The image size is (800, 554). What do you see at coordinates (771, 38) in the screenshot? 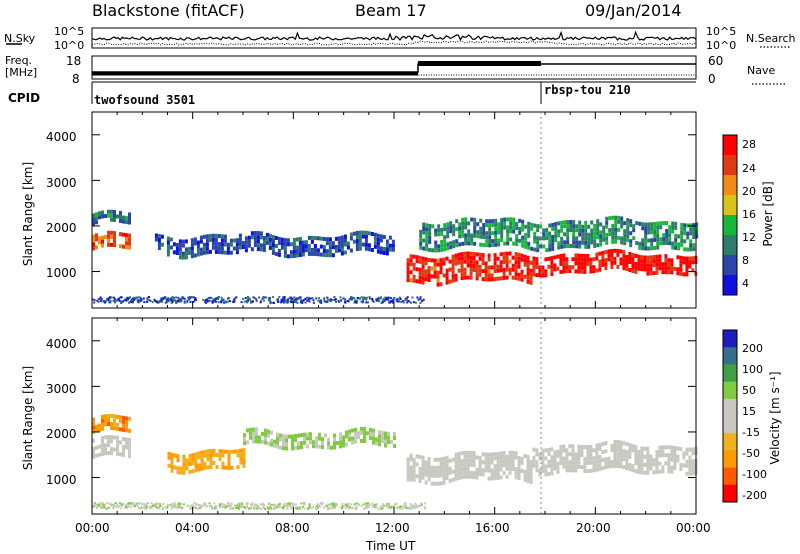
I see `nsearch-label: N.Search` at bounding box center [771, 38].